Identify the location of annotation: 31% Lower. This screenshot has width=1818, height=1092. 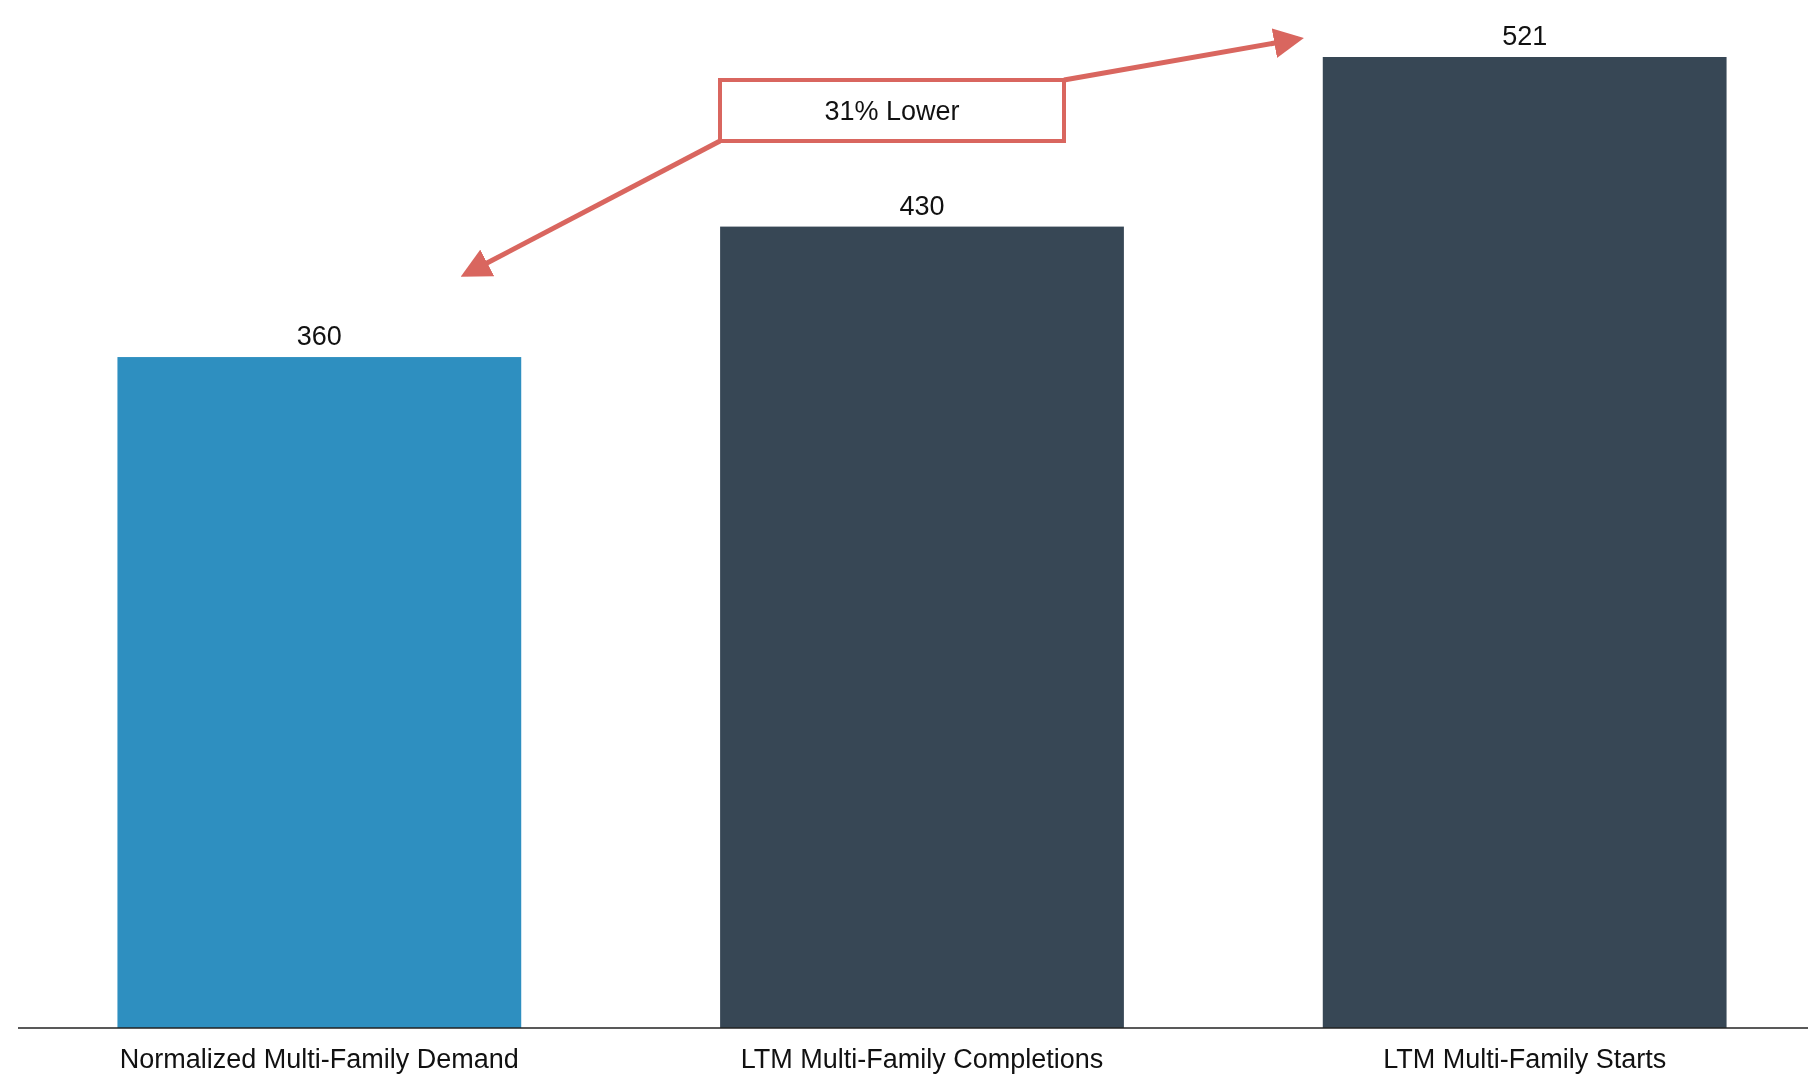
(892, 111).